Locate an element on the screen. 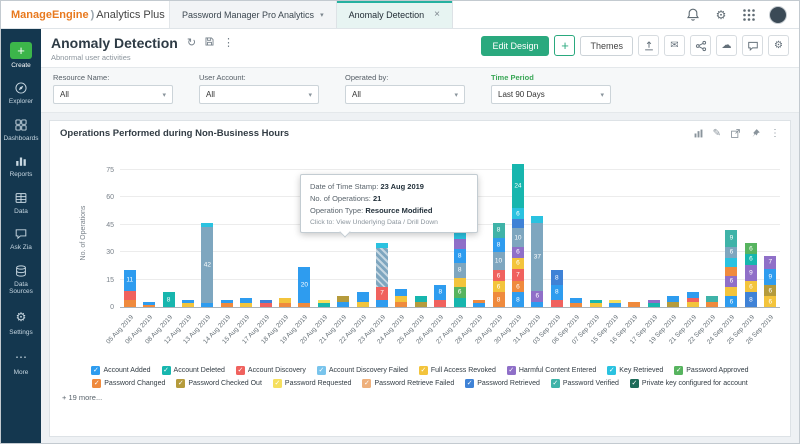 The height and width of the screenshot is (444, 800). bar-26-sep-2019: 6 6 9 7 is located at coordinates (770, 281).